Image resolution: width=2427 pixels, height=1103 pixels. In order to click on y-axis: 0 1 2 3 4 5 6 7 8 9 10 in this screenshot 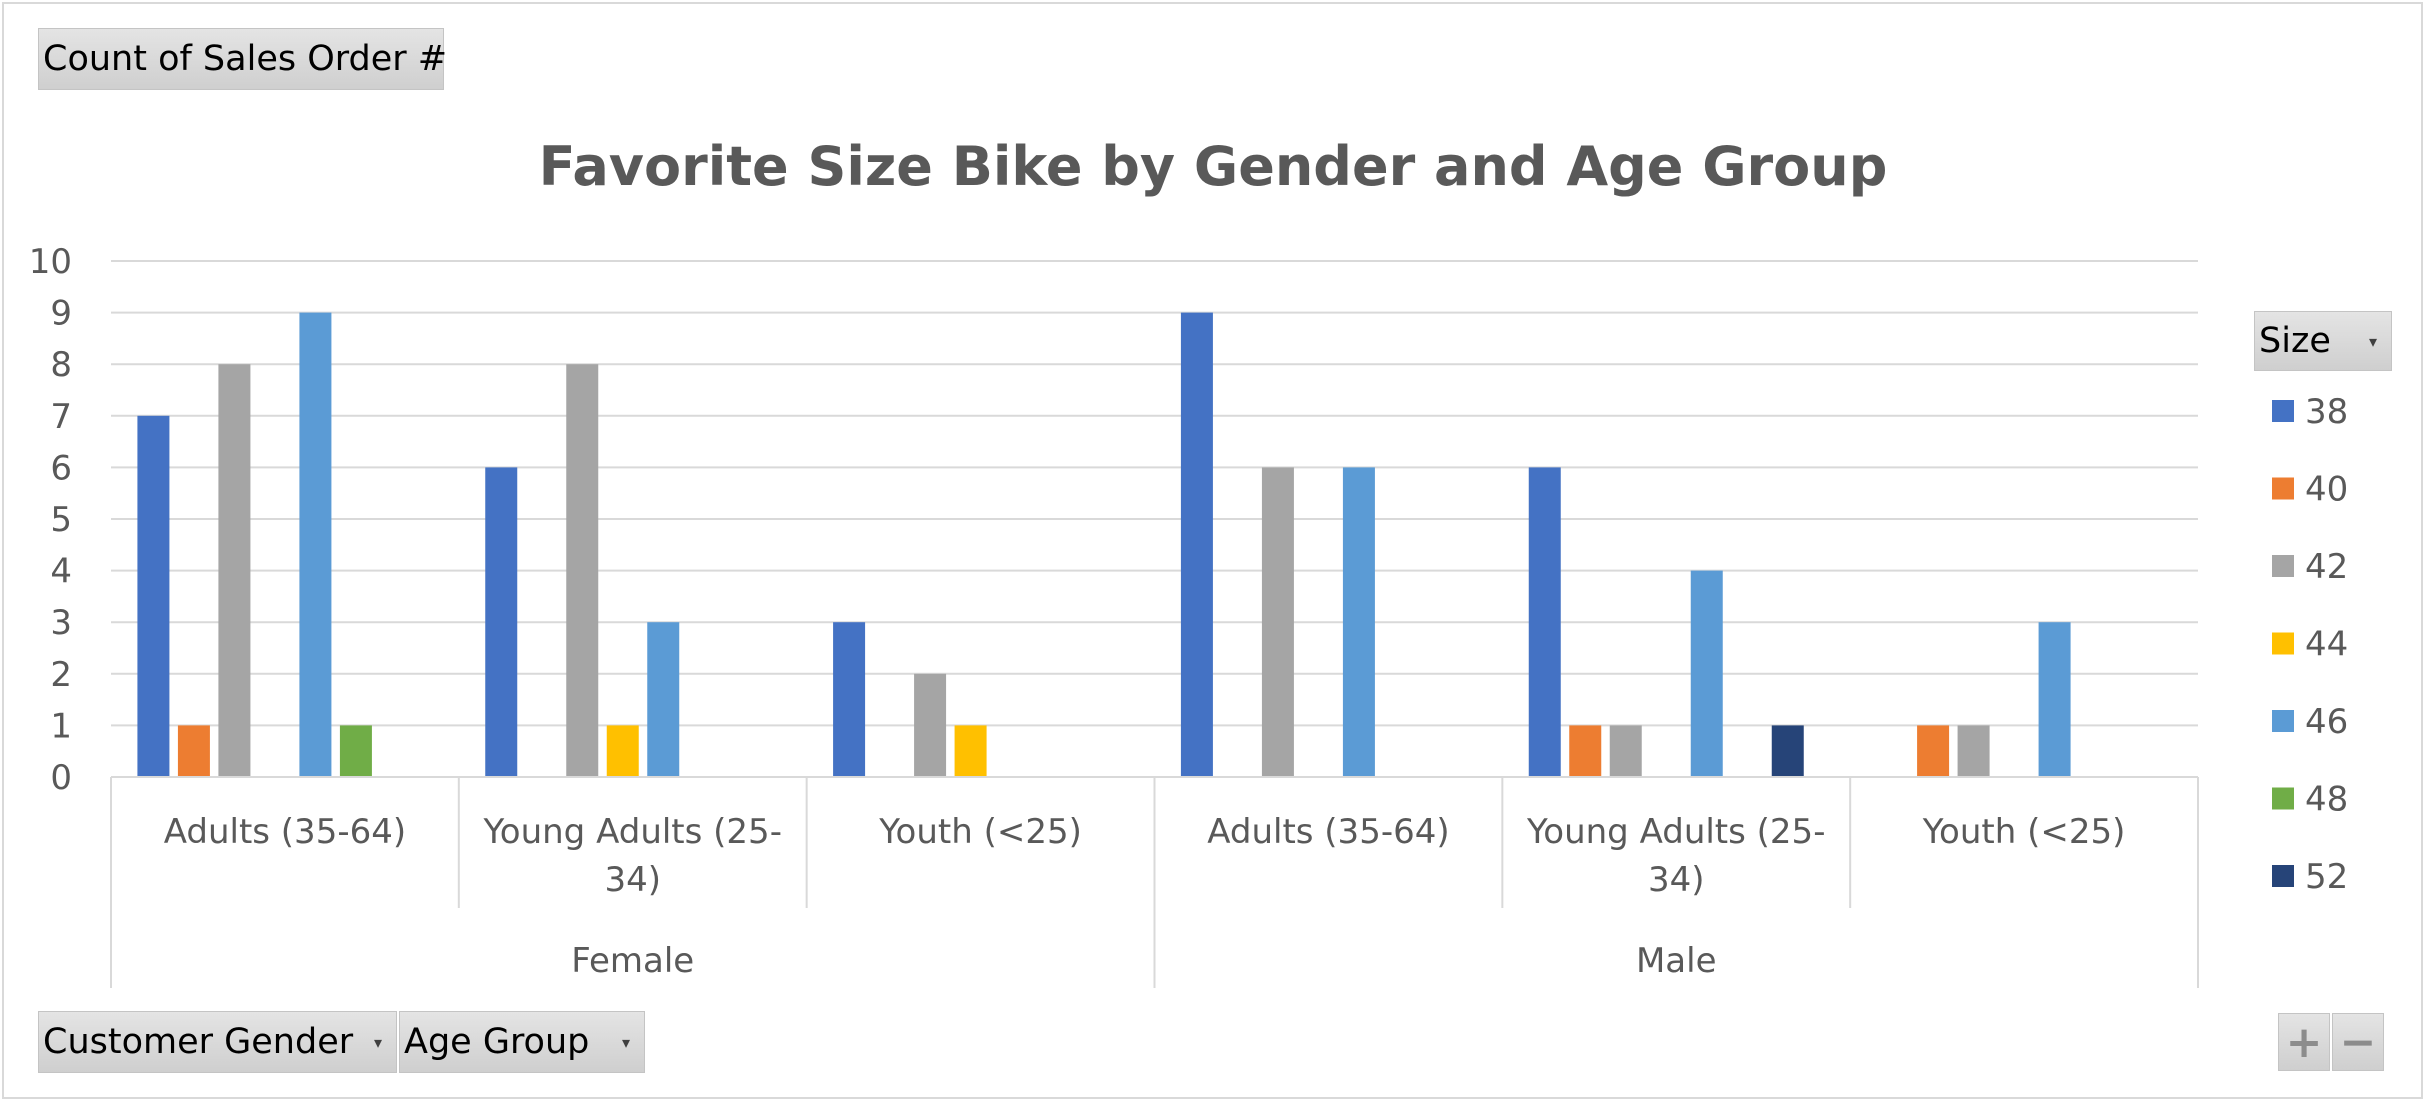, I will do `click(50, 520)`.